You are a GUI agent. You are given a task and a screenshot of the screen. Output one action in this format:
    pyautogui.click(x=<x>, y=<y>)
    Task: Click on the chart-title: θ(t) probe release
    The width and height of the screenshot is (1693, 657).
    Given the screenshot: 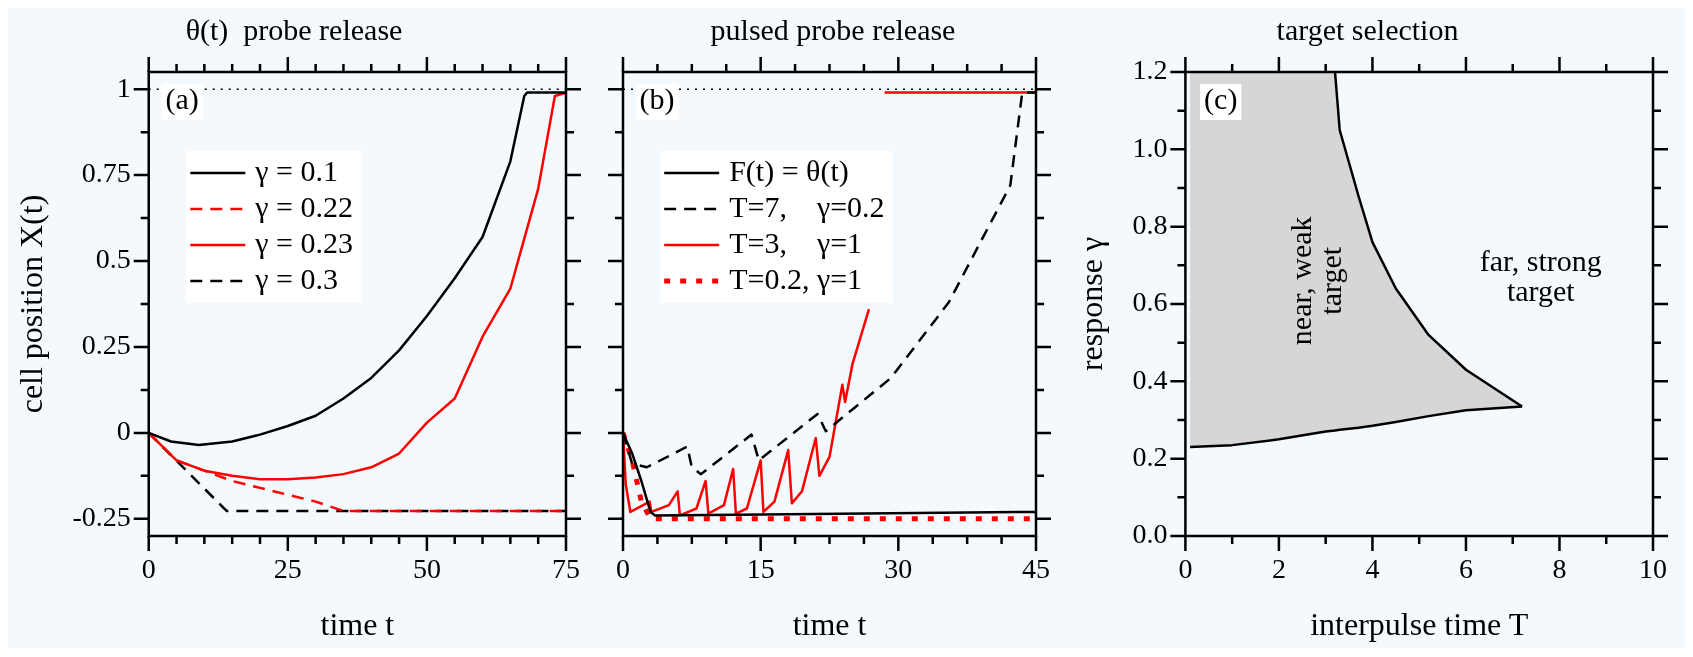 What is the action you would take?
    pyautogui.click(x=294, y=29)
    